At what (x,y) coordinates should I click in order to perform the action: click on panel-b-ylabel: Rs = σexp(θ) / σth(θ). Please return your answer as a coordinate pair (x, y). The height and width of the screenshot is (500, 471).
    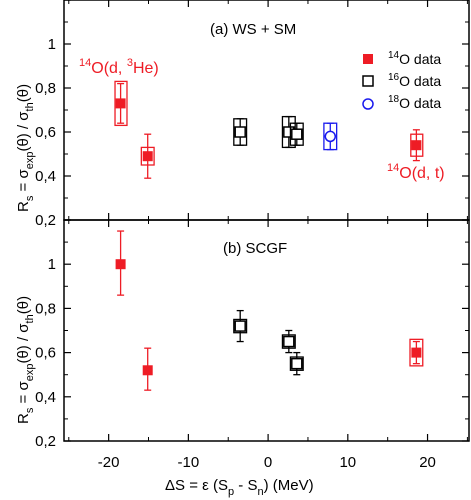
    Looking at the image, I should click on (25, 360).